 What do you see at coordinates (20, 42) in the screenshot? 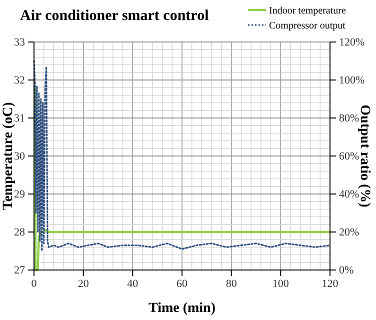
I see `y-tick-label: 33` at bounding box center [20, 42].